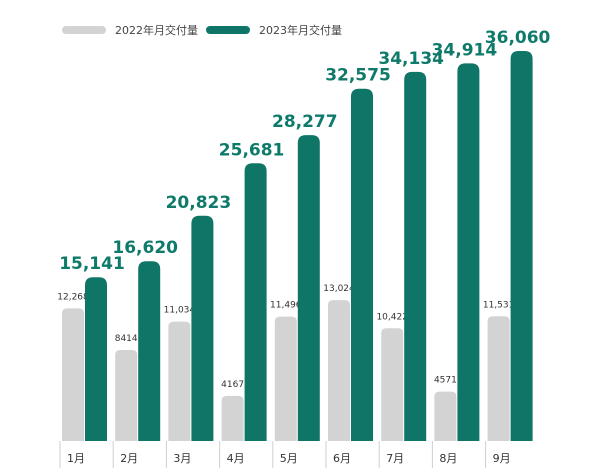 This screenshot has width=600, height=472. What do you see at coordinates (392, 317) in the screenshot?
I see `data-label-2022-7: 10,422` at bounding box center [392, 317].